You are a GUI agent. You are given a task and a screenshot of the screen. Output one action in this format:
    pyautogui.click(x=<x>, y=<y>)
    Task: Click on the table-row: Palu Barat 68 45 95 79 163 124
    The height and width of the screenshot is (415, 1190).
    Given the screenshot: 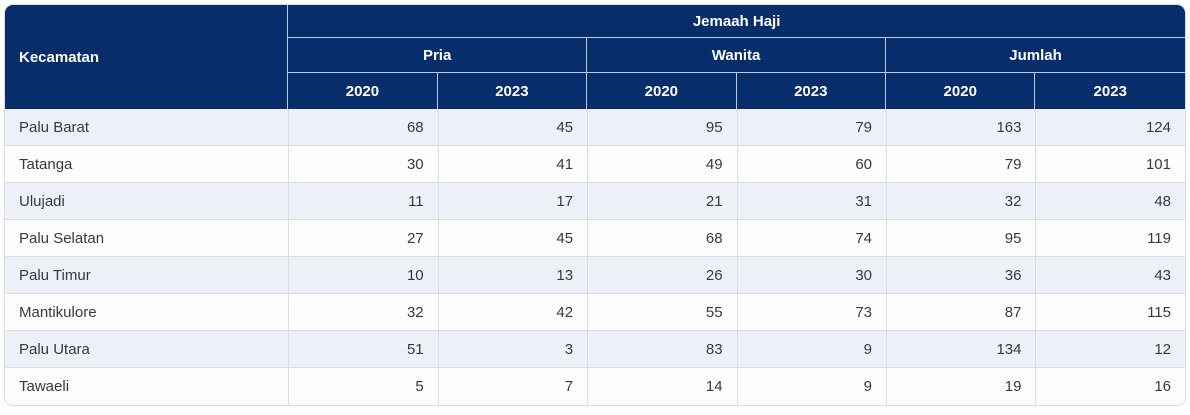 What is the action you would take?
    pyautogui.click(x=595, y=127)
    